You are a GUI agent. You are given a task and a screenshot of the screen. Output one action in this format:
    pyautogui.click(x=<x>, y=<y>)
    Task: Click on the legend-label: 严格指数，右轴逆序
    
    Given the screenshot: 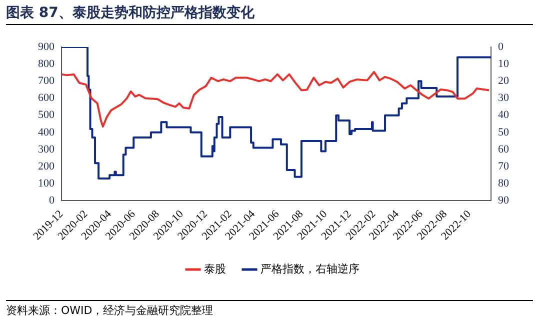 What is the action you would take?
    pyautogui.click(x=310, y=269)
    